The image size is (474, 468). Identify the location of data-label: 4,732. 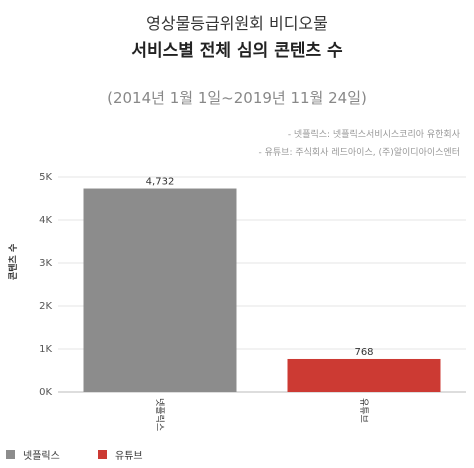
(160, 182).